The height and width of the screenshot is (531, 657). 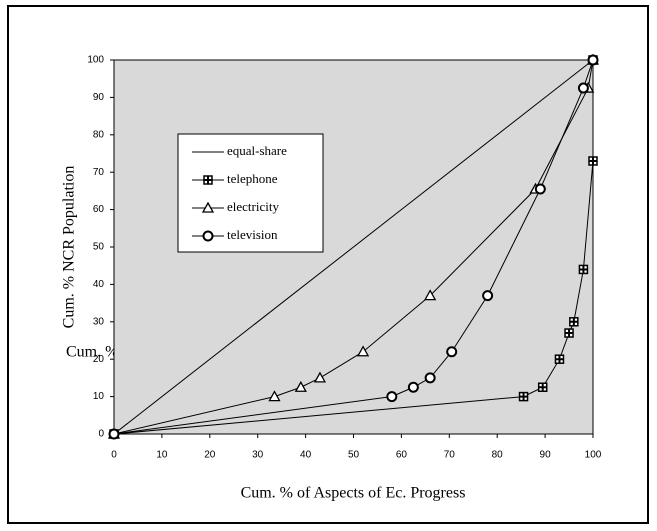 What do you see at coordinates (253, 206) in the screenshot?
I see `legend-label: electricity` at bounding box center [253, 206].